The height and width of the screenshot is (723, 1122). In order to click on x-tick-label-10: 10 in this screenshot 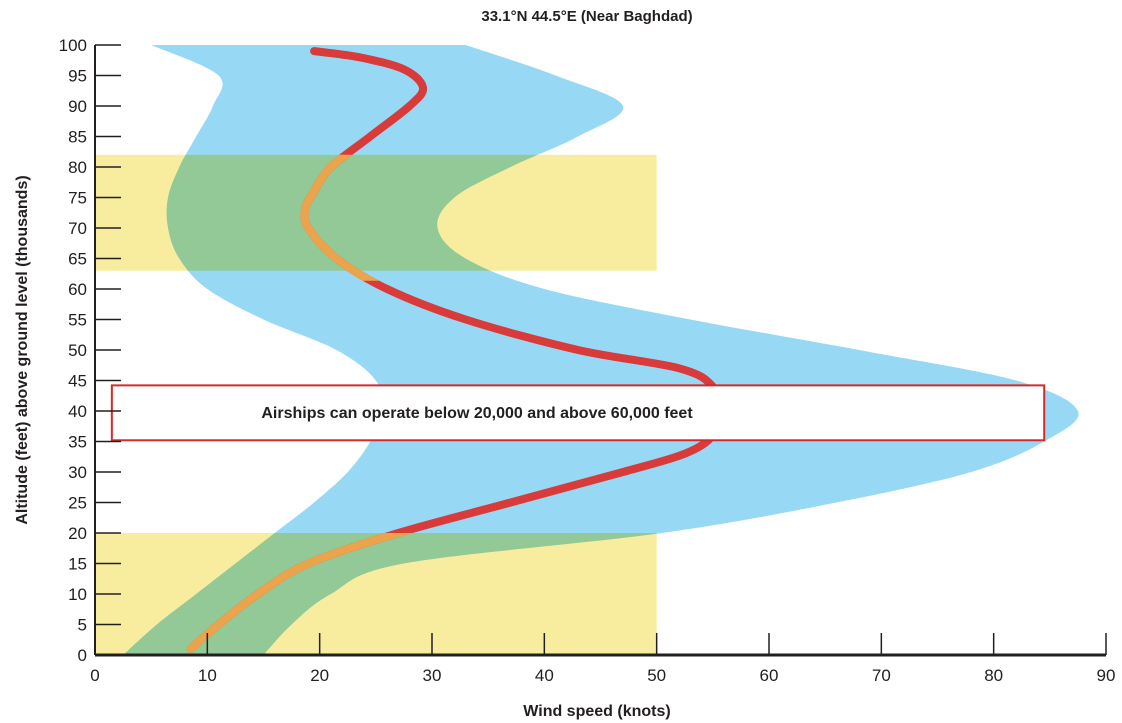, I will do `click(207, 675)`.